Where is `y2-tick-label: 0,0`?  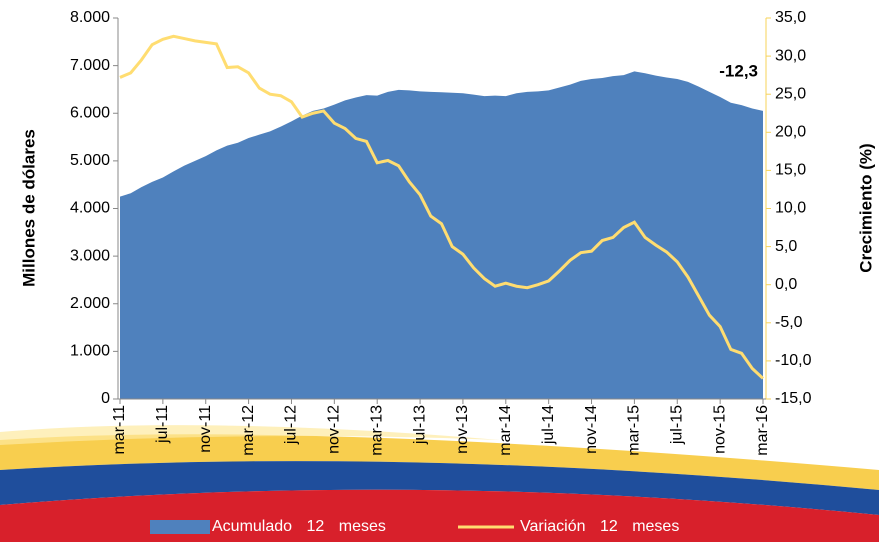 y2-tick-label: 0,0 is located at coordinates (786, 284).